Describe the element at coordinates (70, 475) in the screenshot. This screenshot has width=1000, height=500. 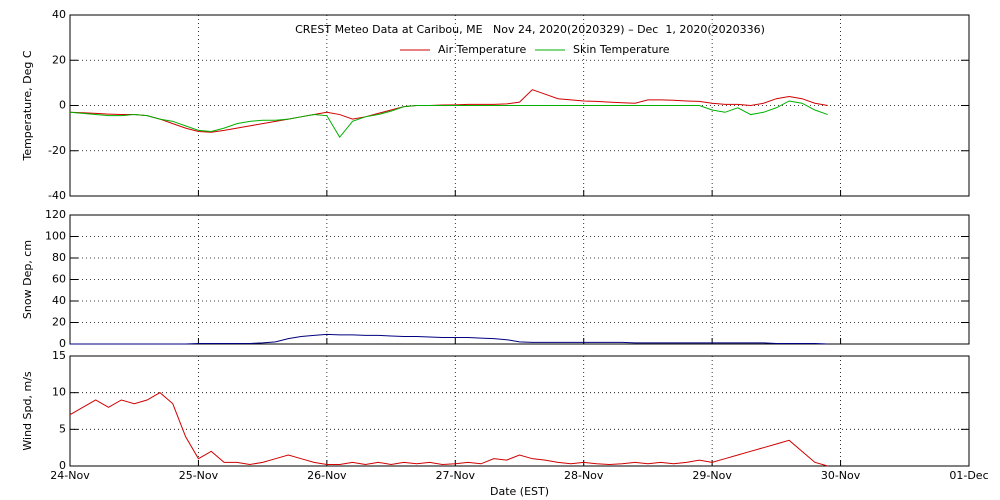
I see `x-tick-label: 24-Nov` at that location.